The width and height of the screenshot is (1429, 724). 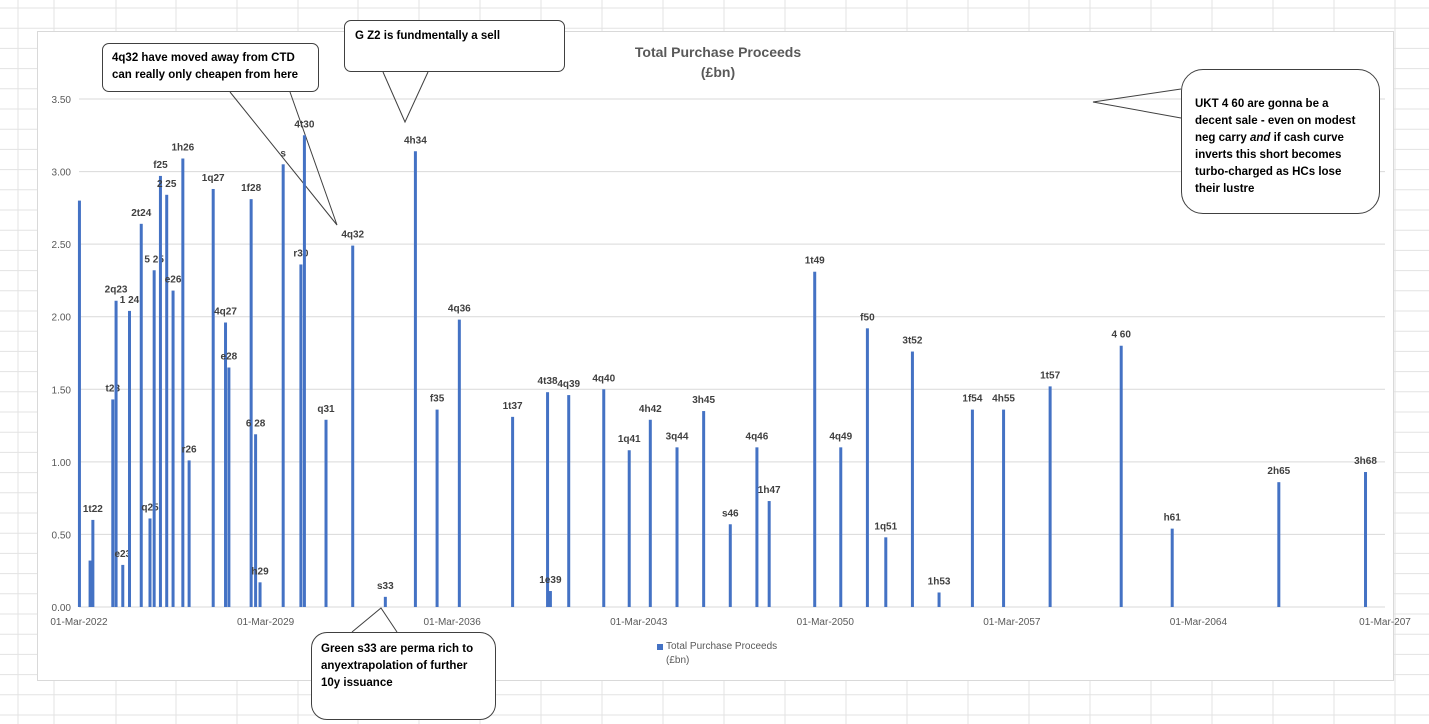 I want to click on y-tick-label: 3.00, so click(x=62, y=173).